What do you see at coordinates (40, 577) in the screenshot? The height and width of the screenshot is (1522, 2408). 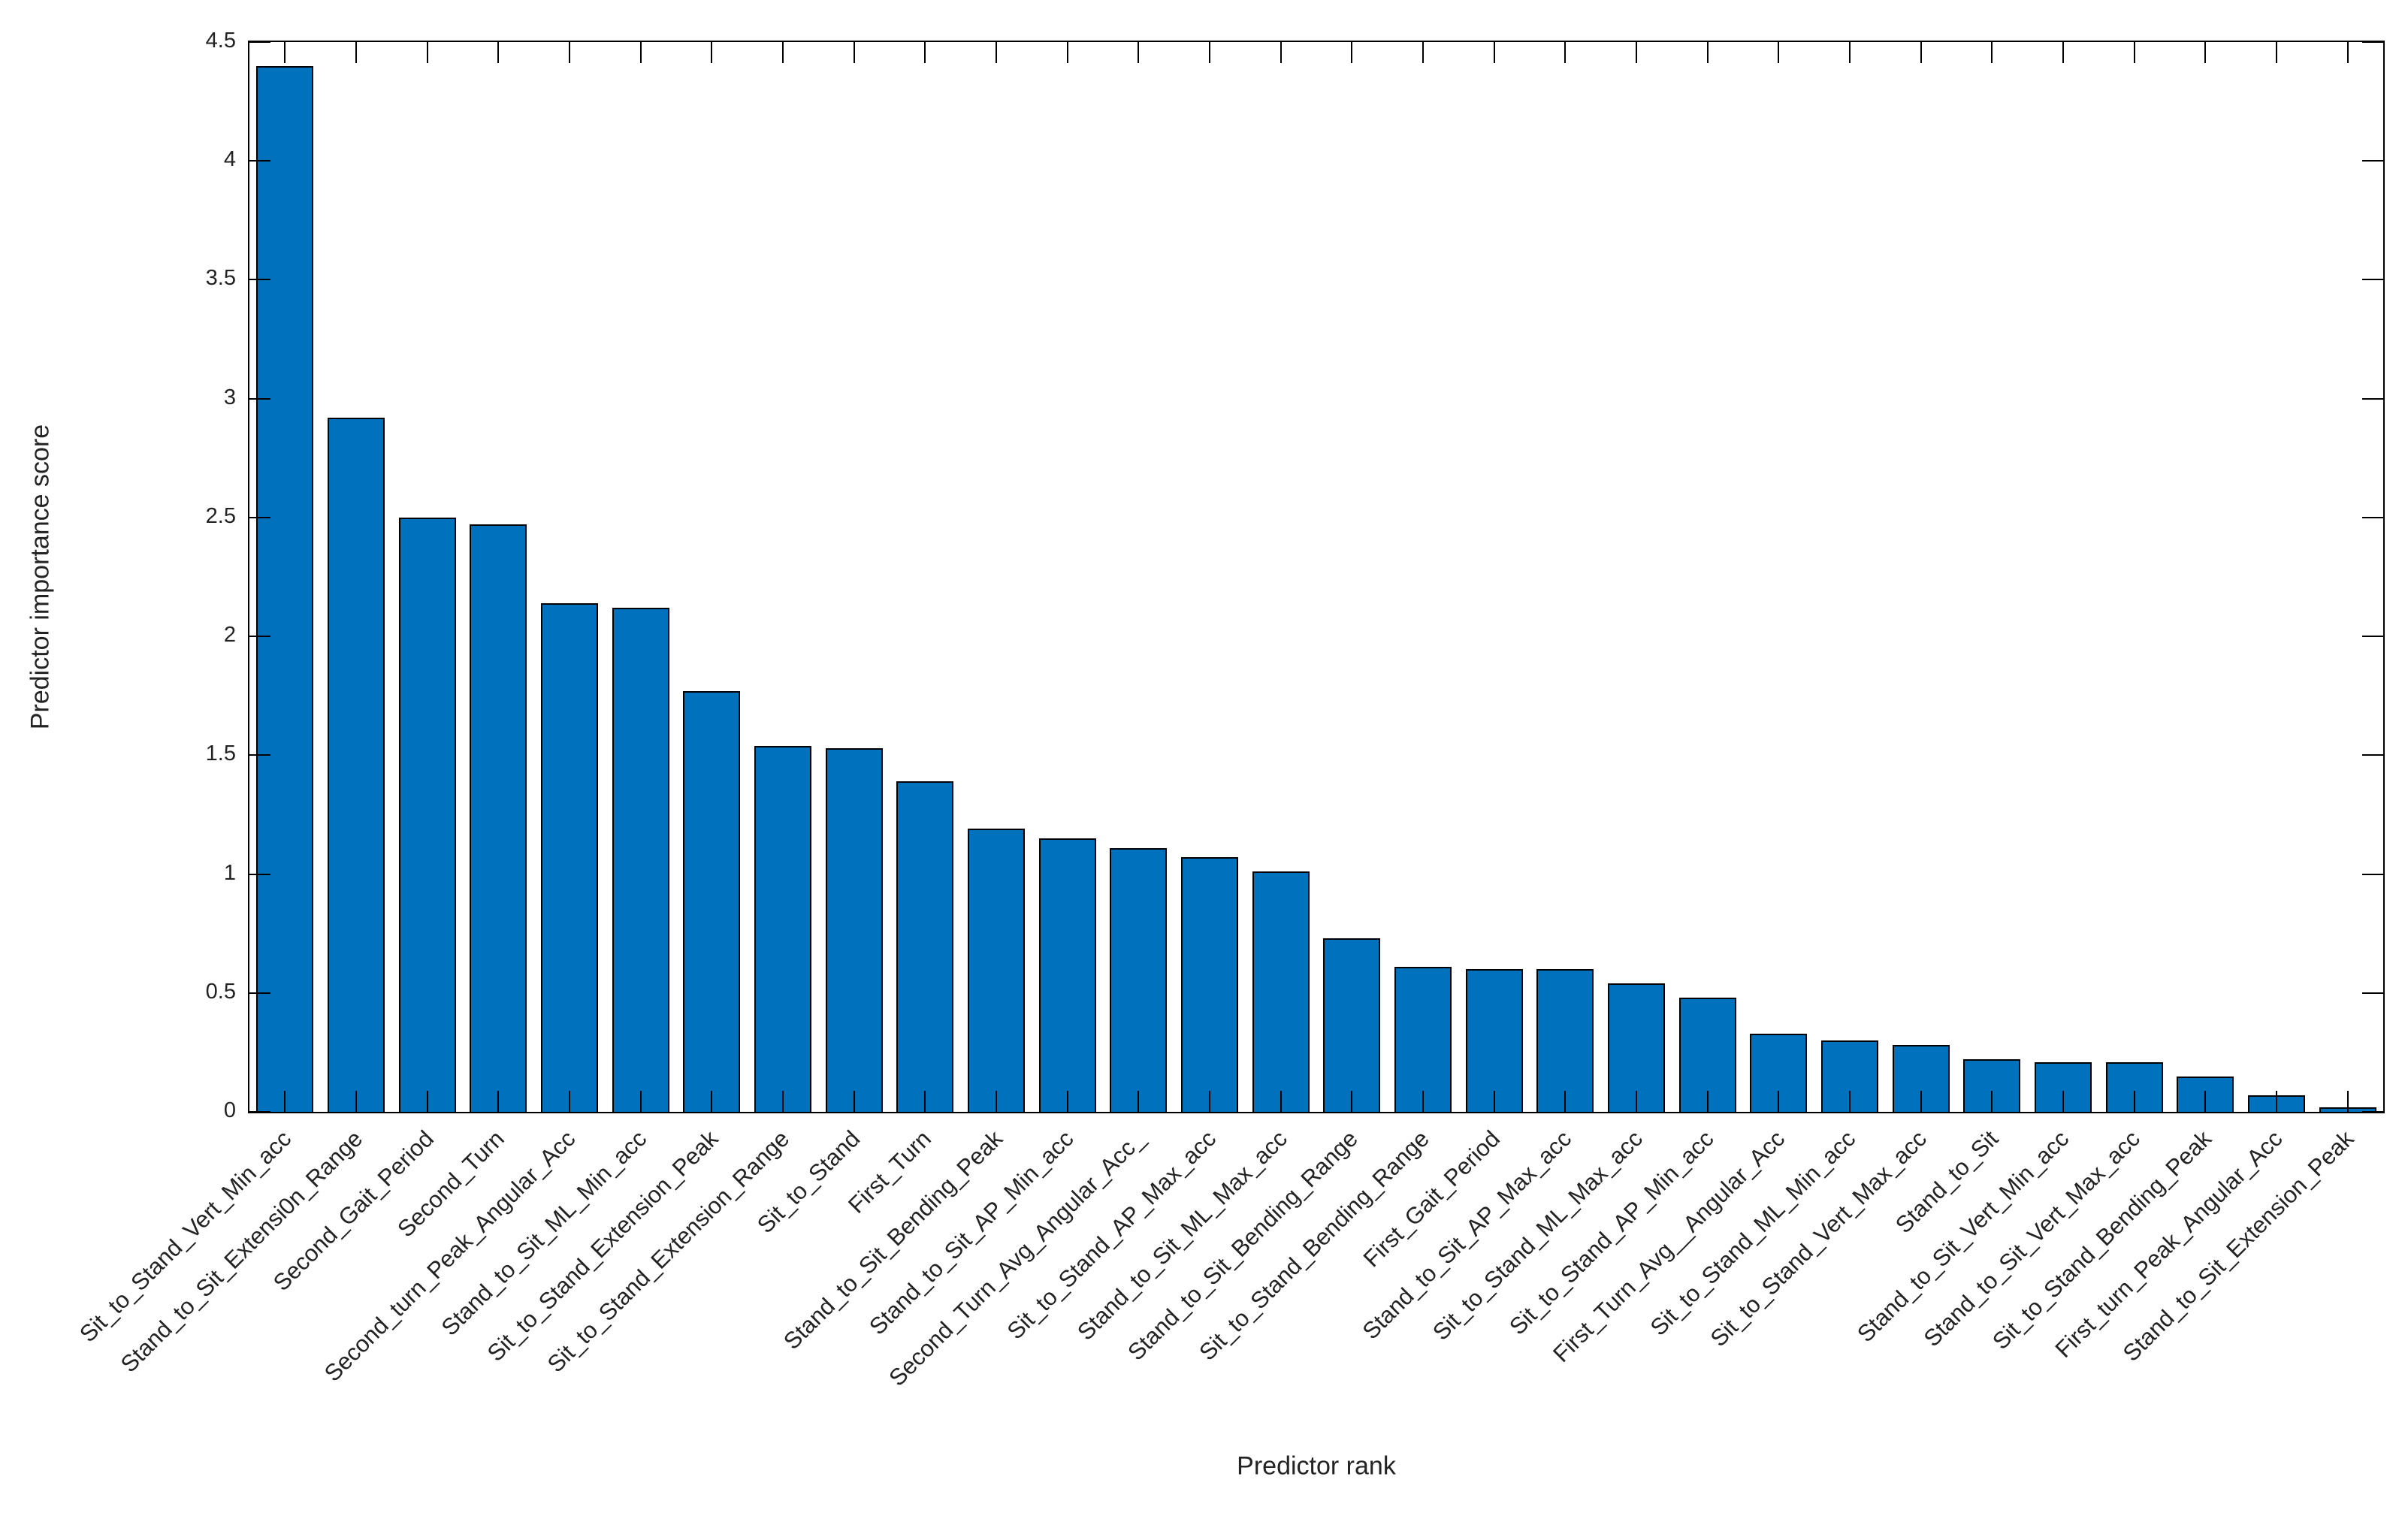 I see `y-axis-label: Predictor importance score` at bounding box center [40, 577].